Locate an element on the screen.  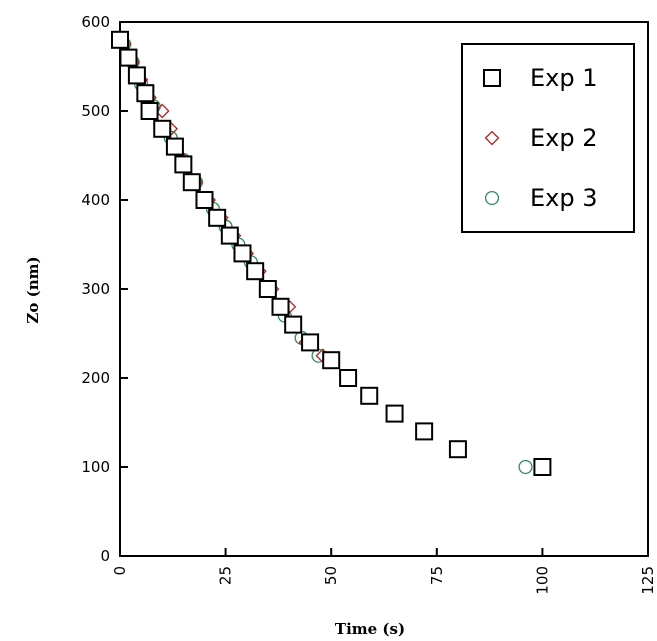
y-tick-label: 400 is located at coordinates (95, 200).